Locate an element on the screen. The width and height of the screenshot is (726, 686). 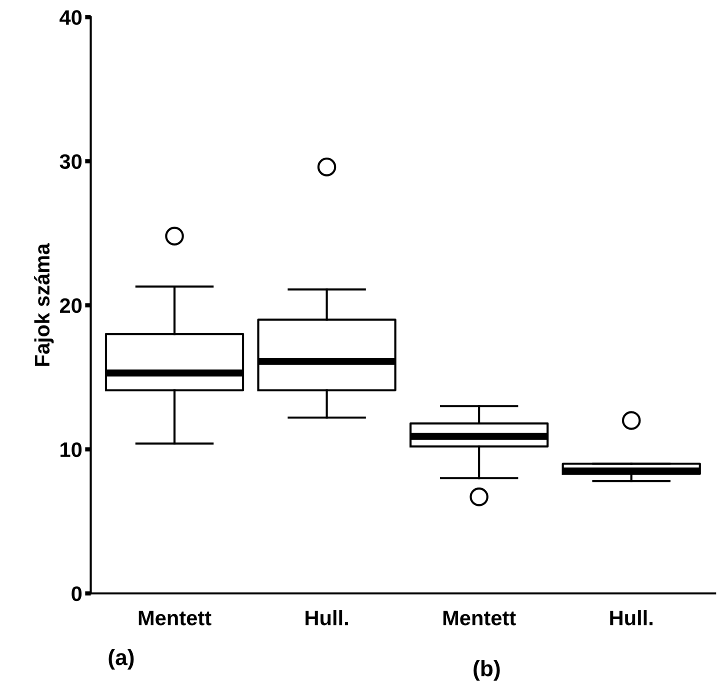
y-tick-label: 40 is located at coordinates (71, 17).